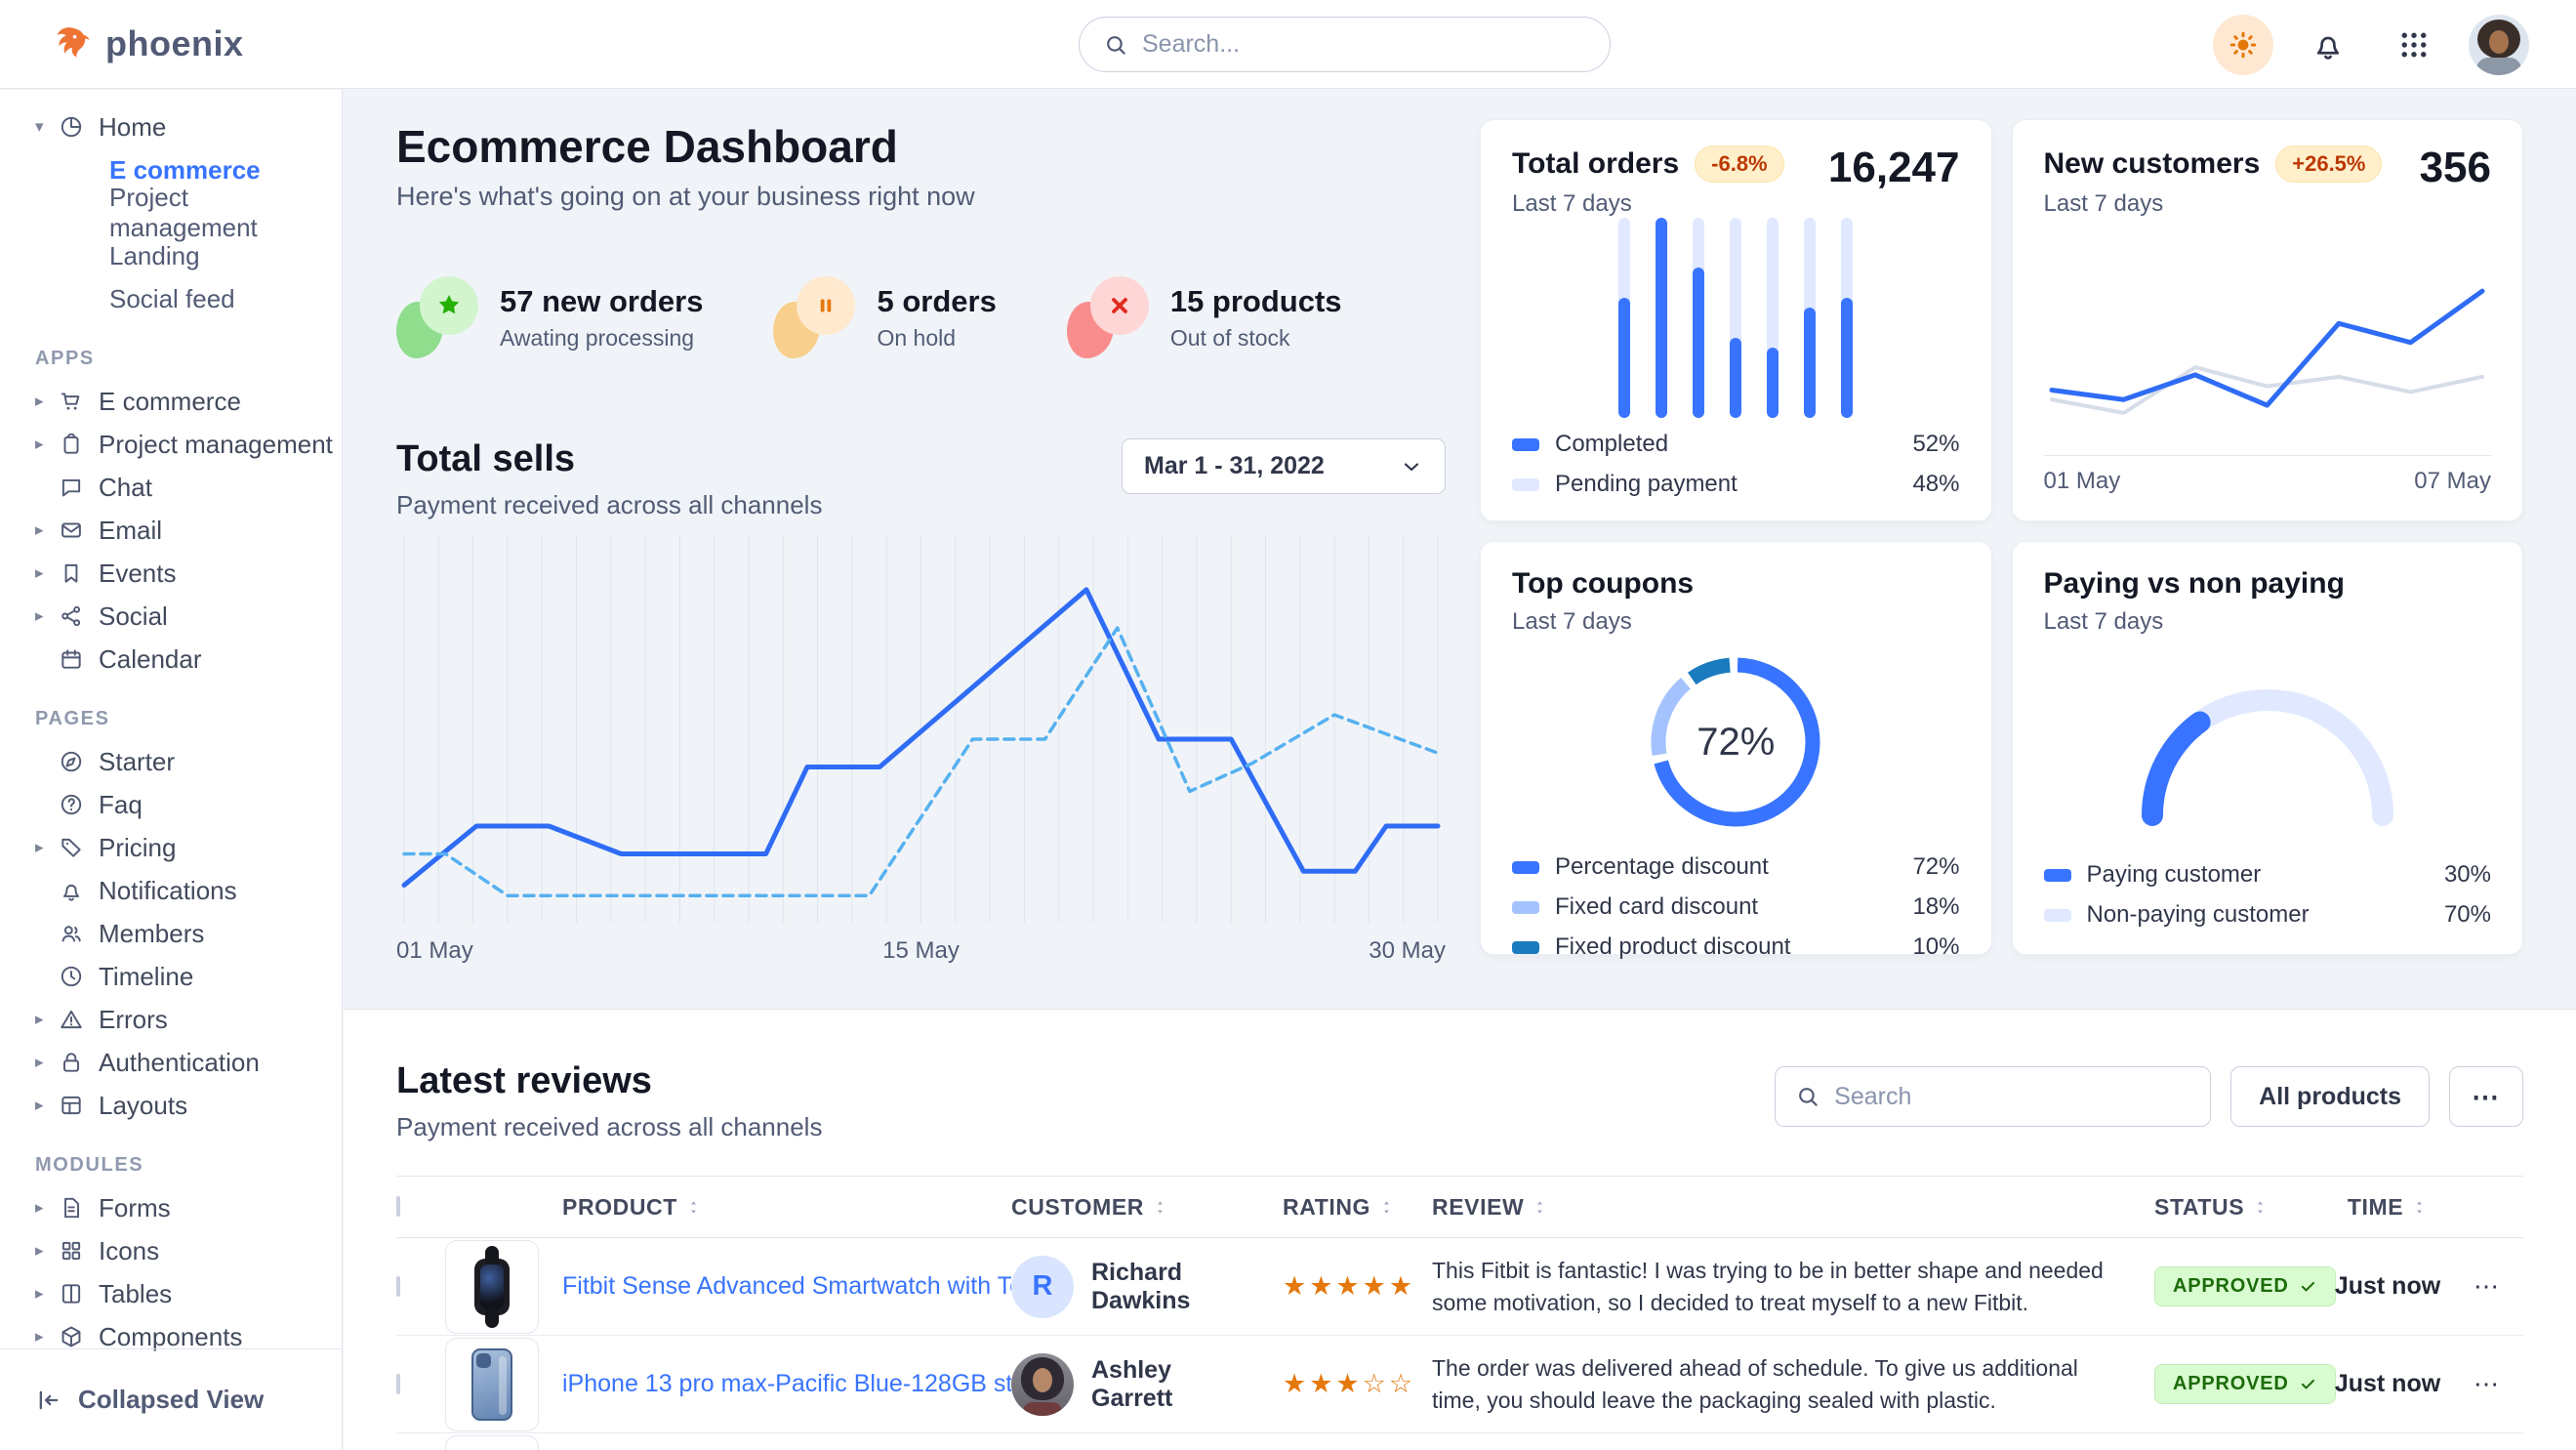 This screenshot has width=2576, height=1450. Describe the element at coordinates (2486, 1096) in the screenshot. I see `reviews-more-button: ⋯` at that location.